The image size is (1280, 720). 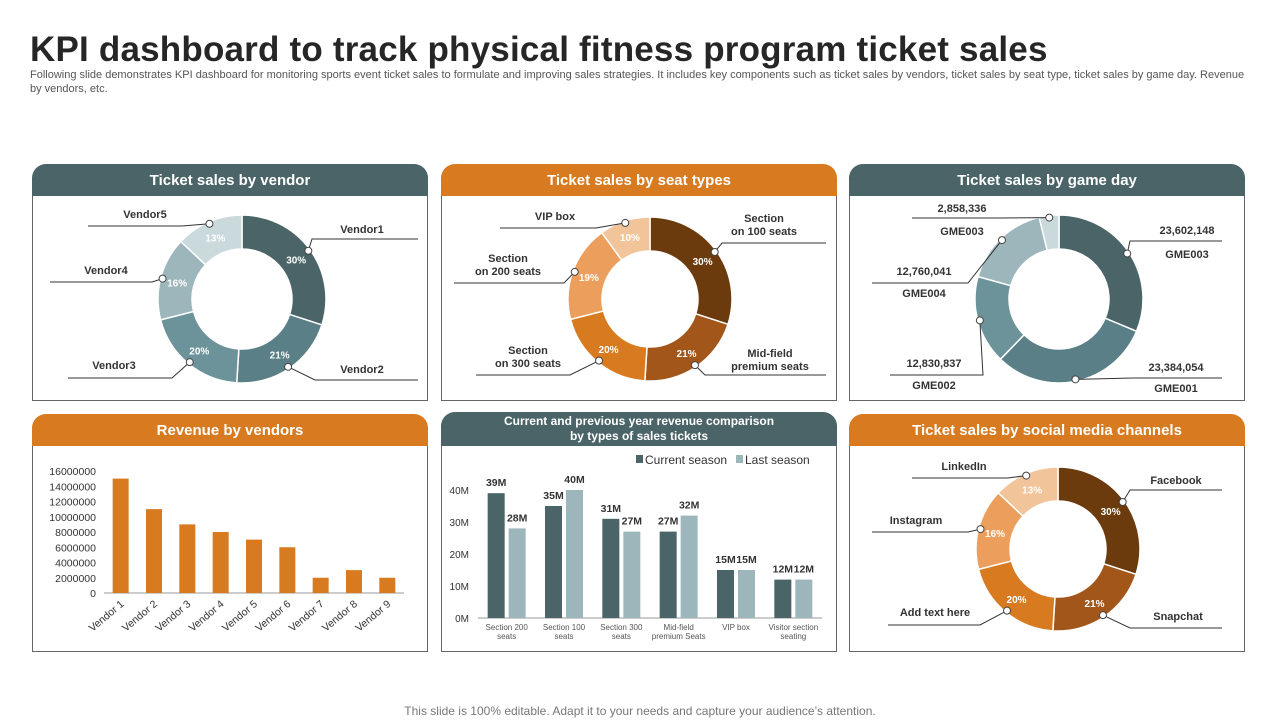 I want to click on comparison-y-tick-label: 0M, so click(x=462, y=619).